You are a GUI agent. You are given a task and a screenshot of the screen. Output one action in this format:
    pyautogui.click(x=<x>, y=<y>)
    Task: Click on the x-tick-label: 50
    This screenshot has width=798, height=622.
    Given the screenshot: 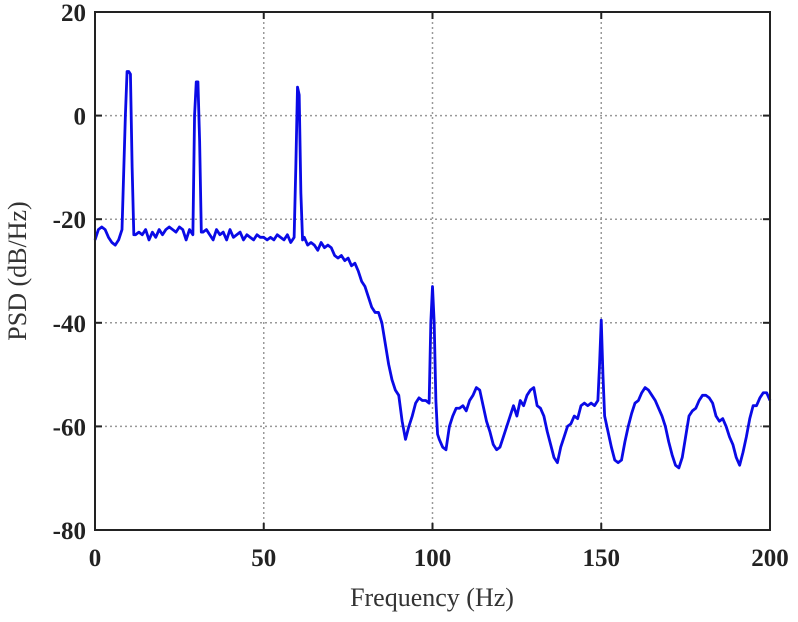 What is the action you would take?
    pyautogui.click(x=263, y=558)
    